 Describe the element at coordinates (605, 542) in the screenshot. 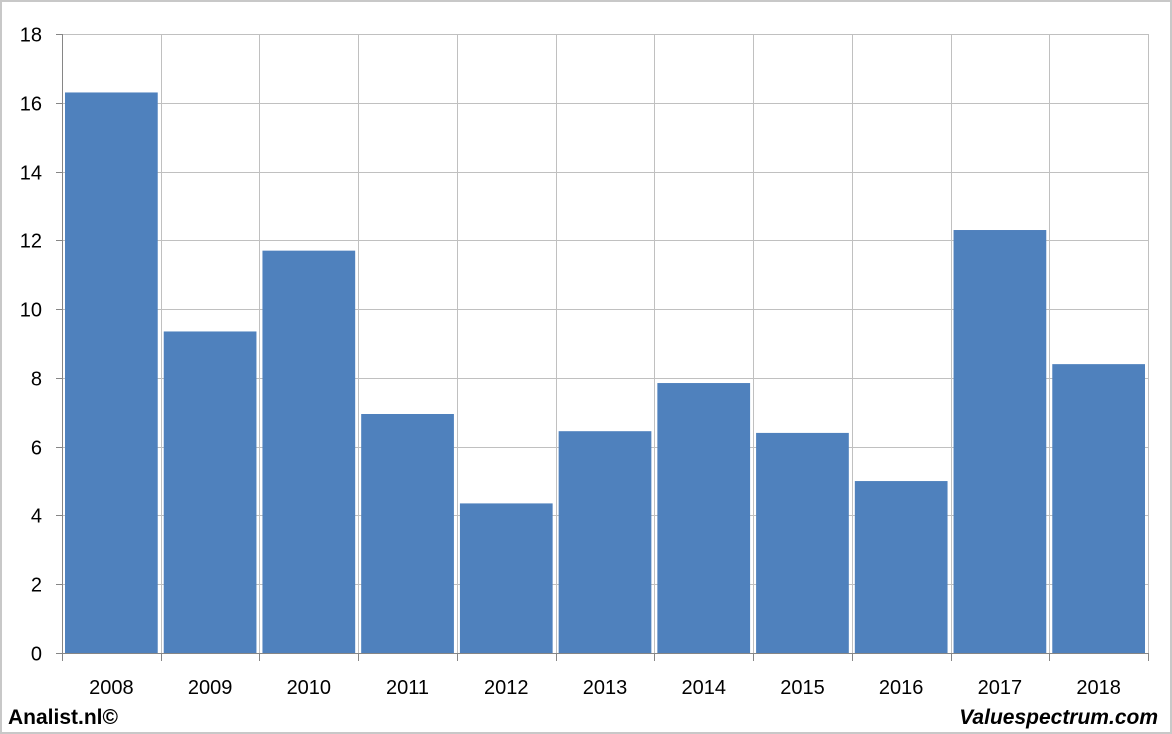

I see `bar-2013` at that location.